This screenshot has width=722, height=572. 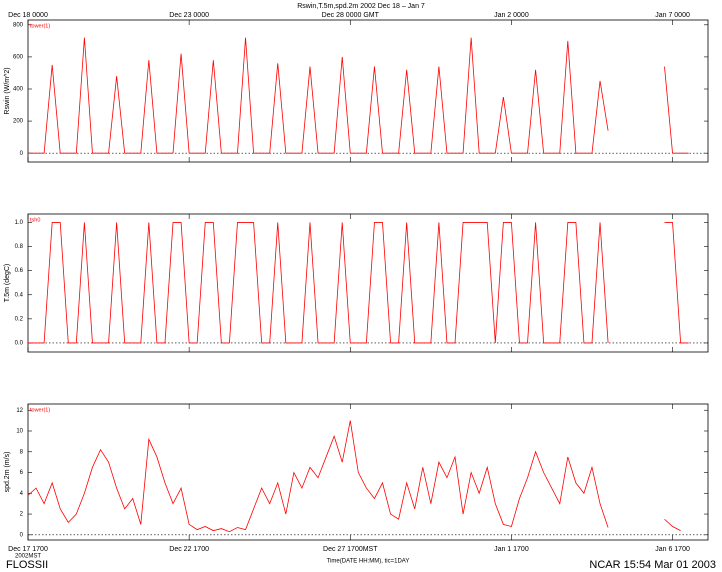 What do you see at coordinates (189, 549) in the screenshot?
I see `x-tick-label: Dec 22 1700` at bounding box center [189, 549].